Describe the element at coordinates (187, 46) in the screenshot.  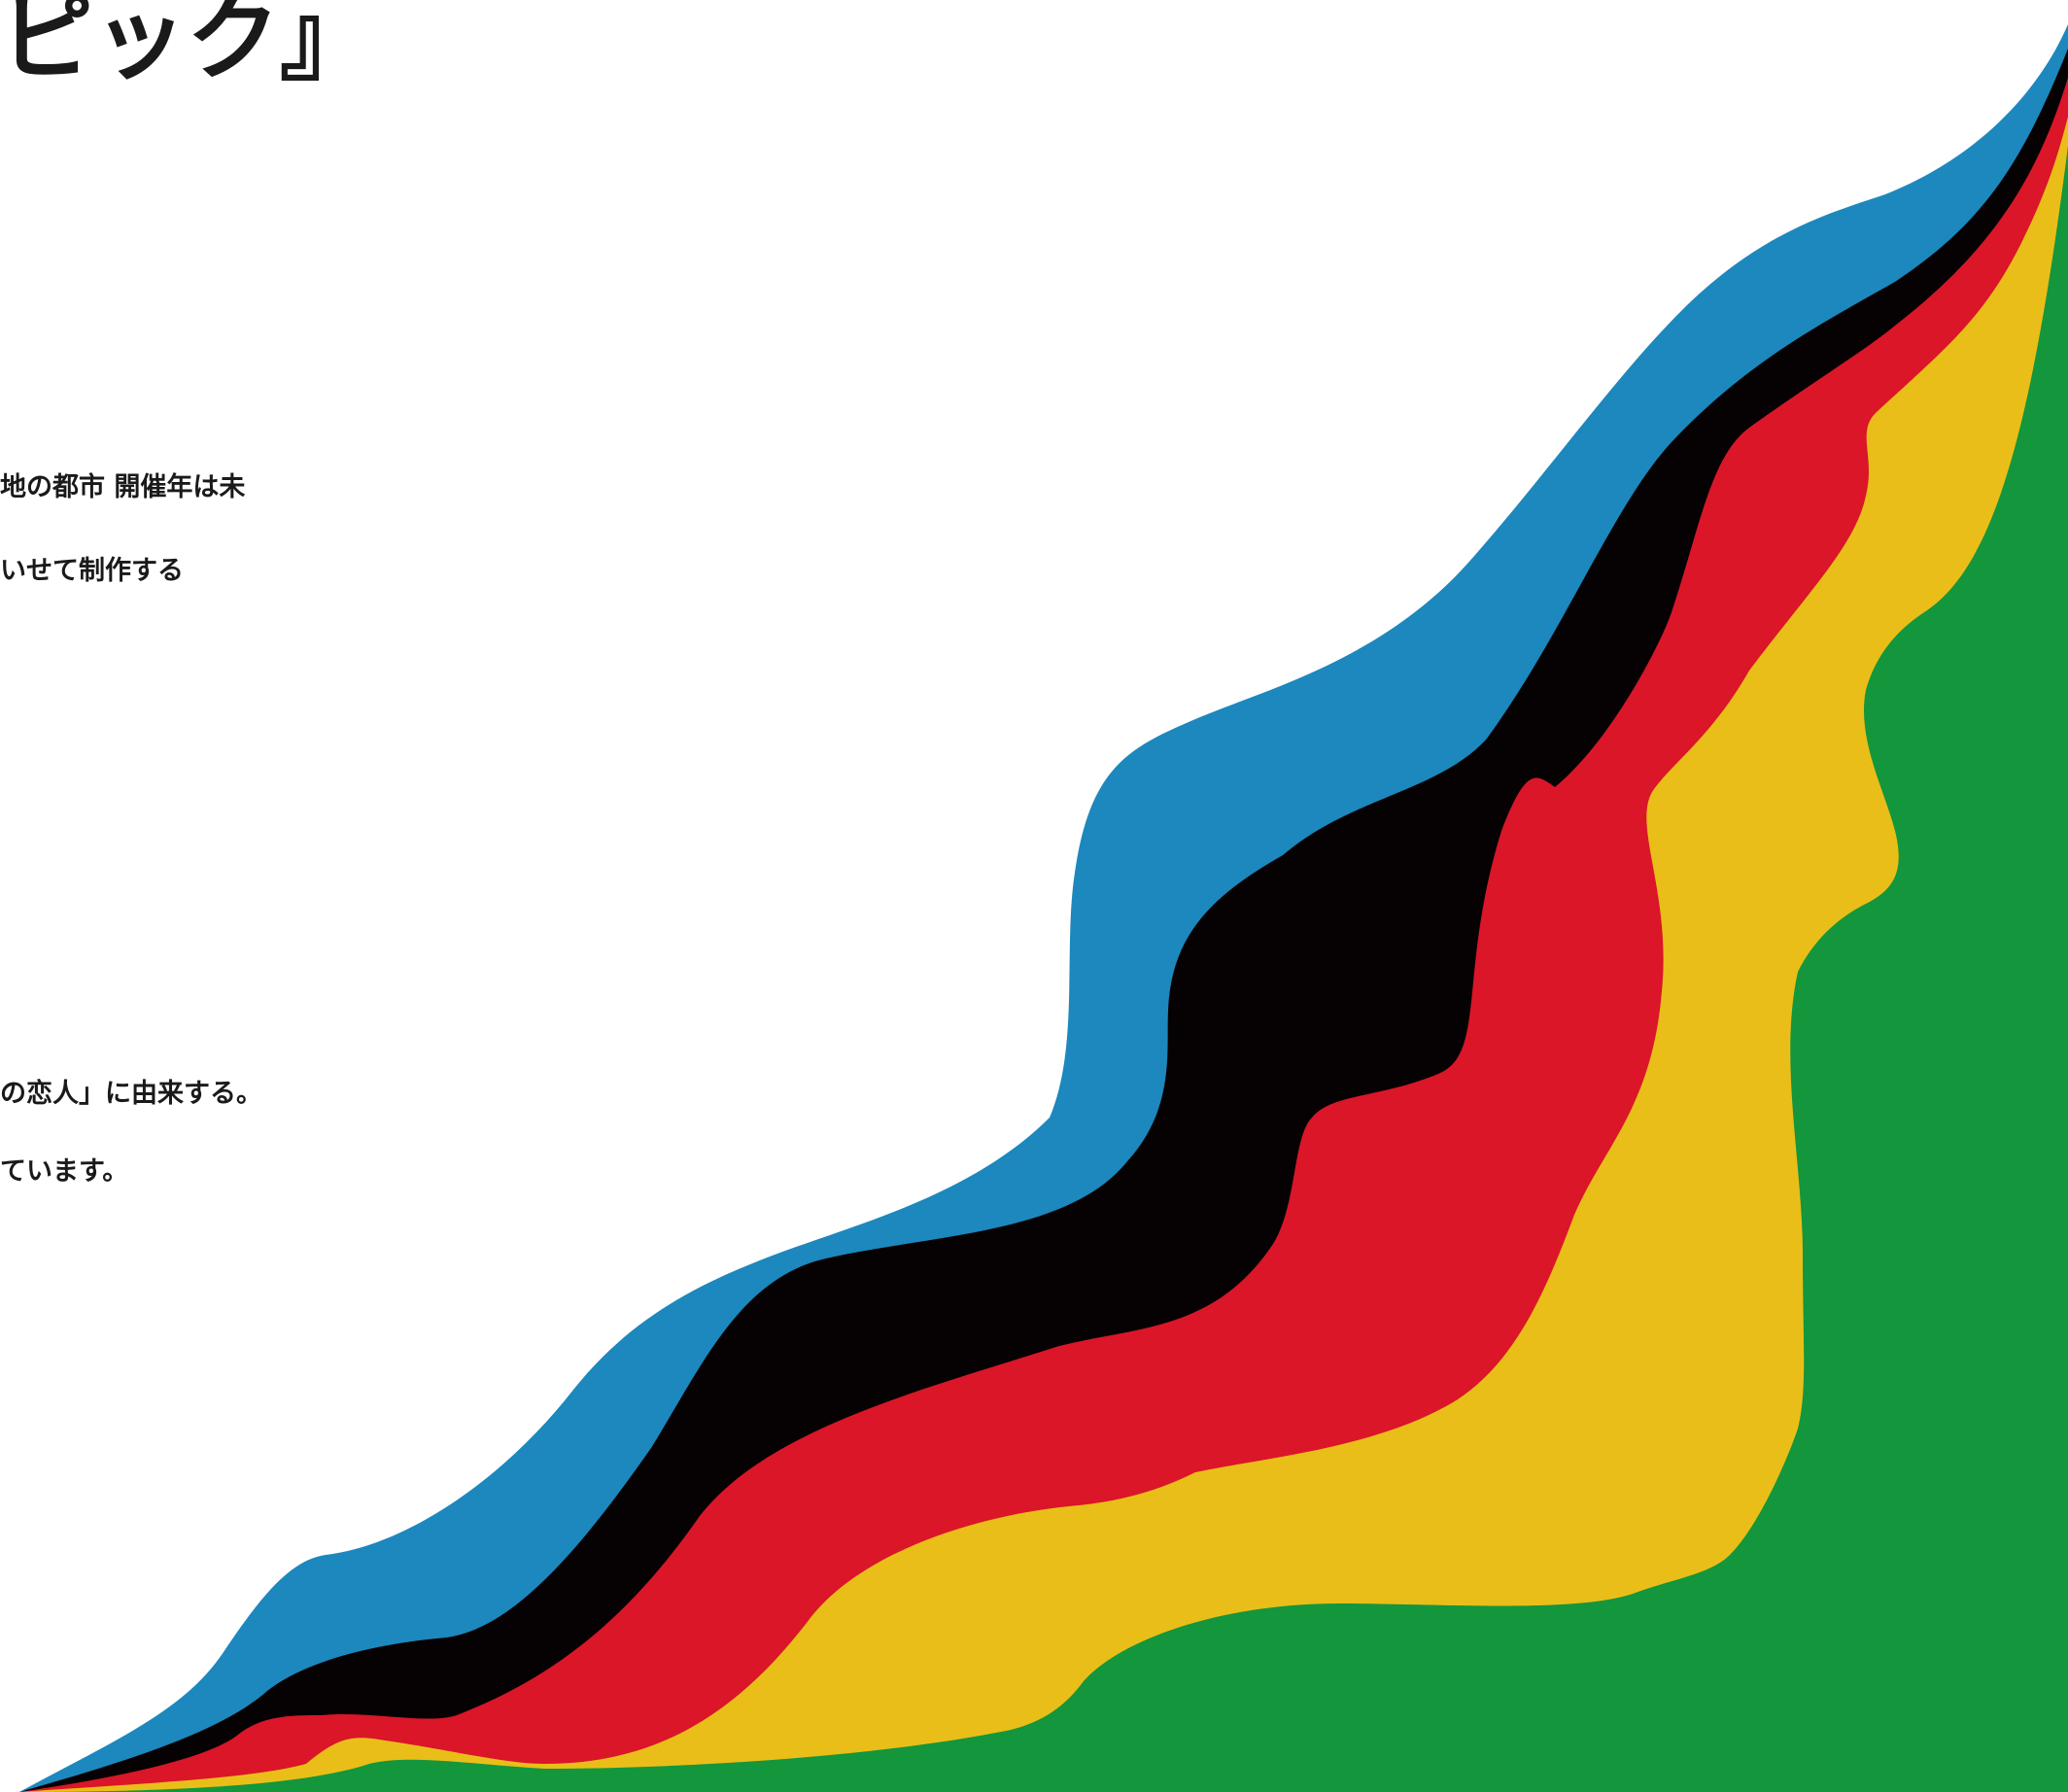
I see `poster-title: ピック』` at that location.